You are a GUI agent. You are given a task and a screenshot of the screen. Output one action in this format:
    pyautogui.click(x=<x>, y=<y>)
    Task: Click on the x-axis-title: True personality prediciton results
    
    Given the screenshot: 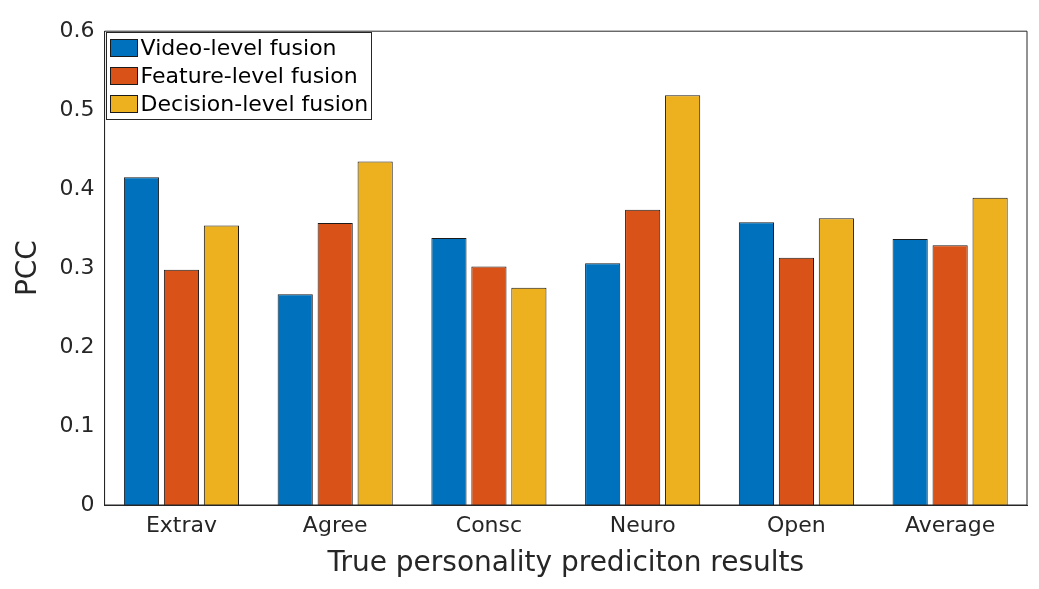 What is the action you would take?
    pyautogui.click(x=565, y=562)
    